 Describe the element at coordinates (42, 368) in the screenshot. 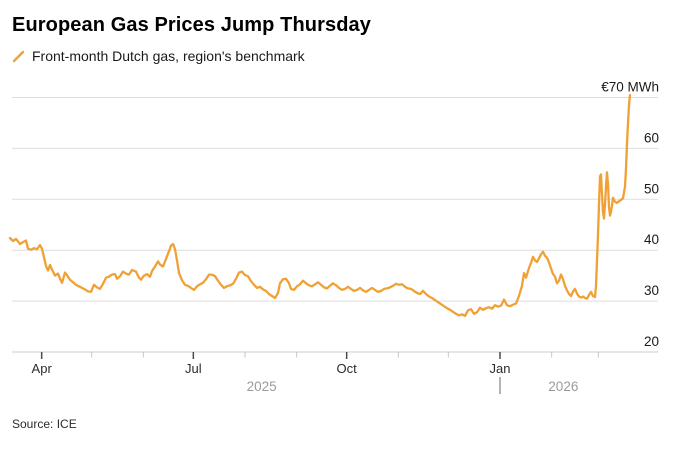

I see `x-axis-month-label: Apr` at that location.